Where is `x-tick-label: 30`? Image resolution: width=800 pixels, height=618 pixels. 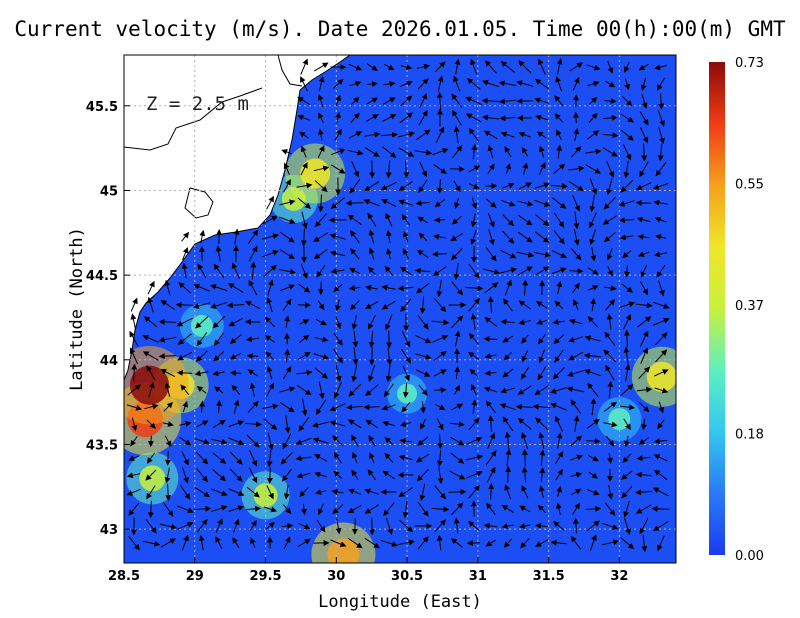 x-tick-label: 30 is located at coordinates (336, 576).